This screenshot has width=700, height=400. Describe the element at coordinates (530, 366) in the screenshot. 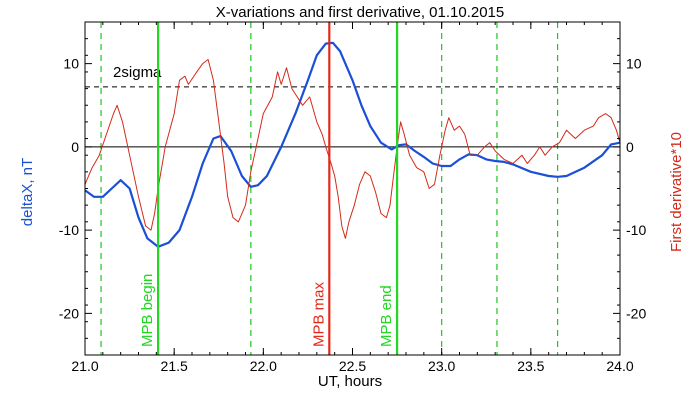

I see `x-tick-label-5: 23.5` at that location.